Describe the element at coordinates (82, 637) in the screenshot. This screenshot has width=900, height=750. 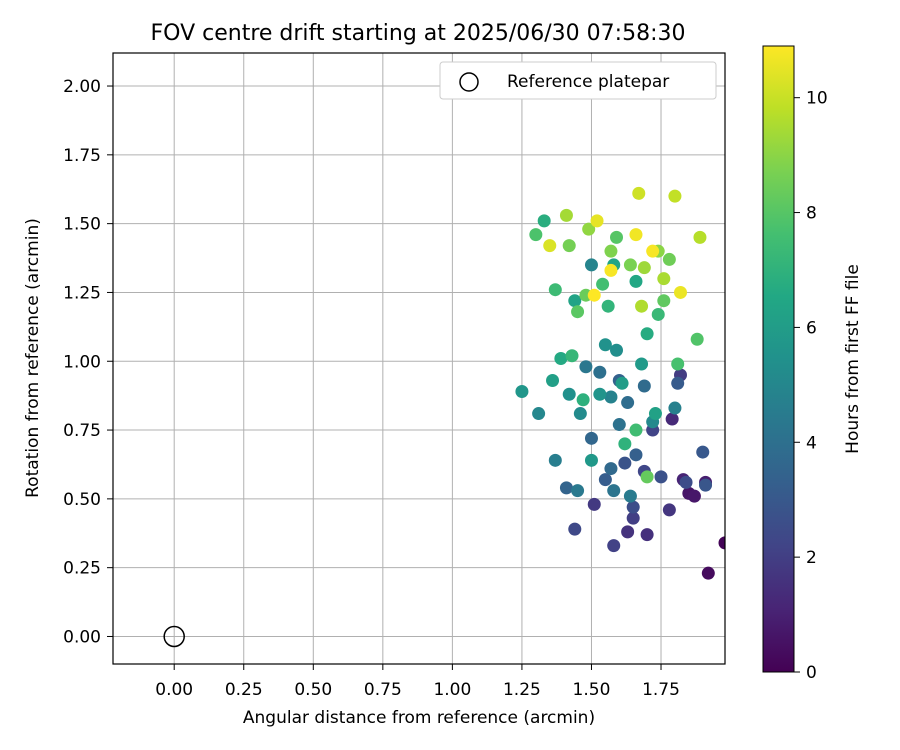
I see `y-tick-label: 0.00` at that location.